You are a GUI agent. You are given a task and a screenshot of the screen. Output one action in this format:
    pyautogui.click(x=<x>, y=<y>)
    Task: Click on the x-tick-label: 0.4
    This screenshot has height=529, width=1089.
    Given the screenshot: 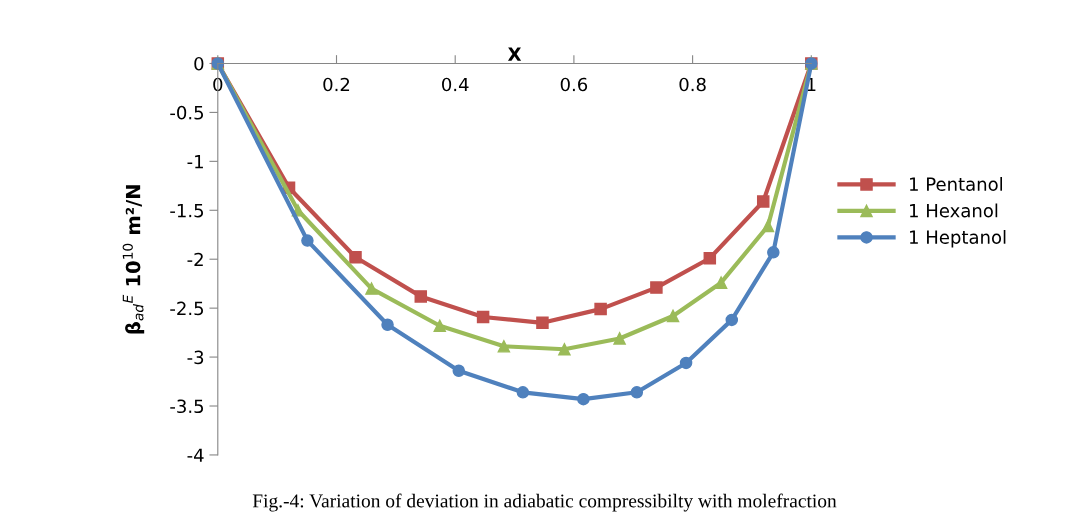 What is the action you would take?
    pyautogui.click(x=455, y=84)
    